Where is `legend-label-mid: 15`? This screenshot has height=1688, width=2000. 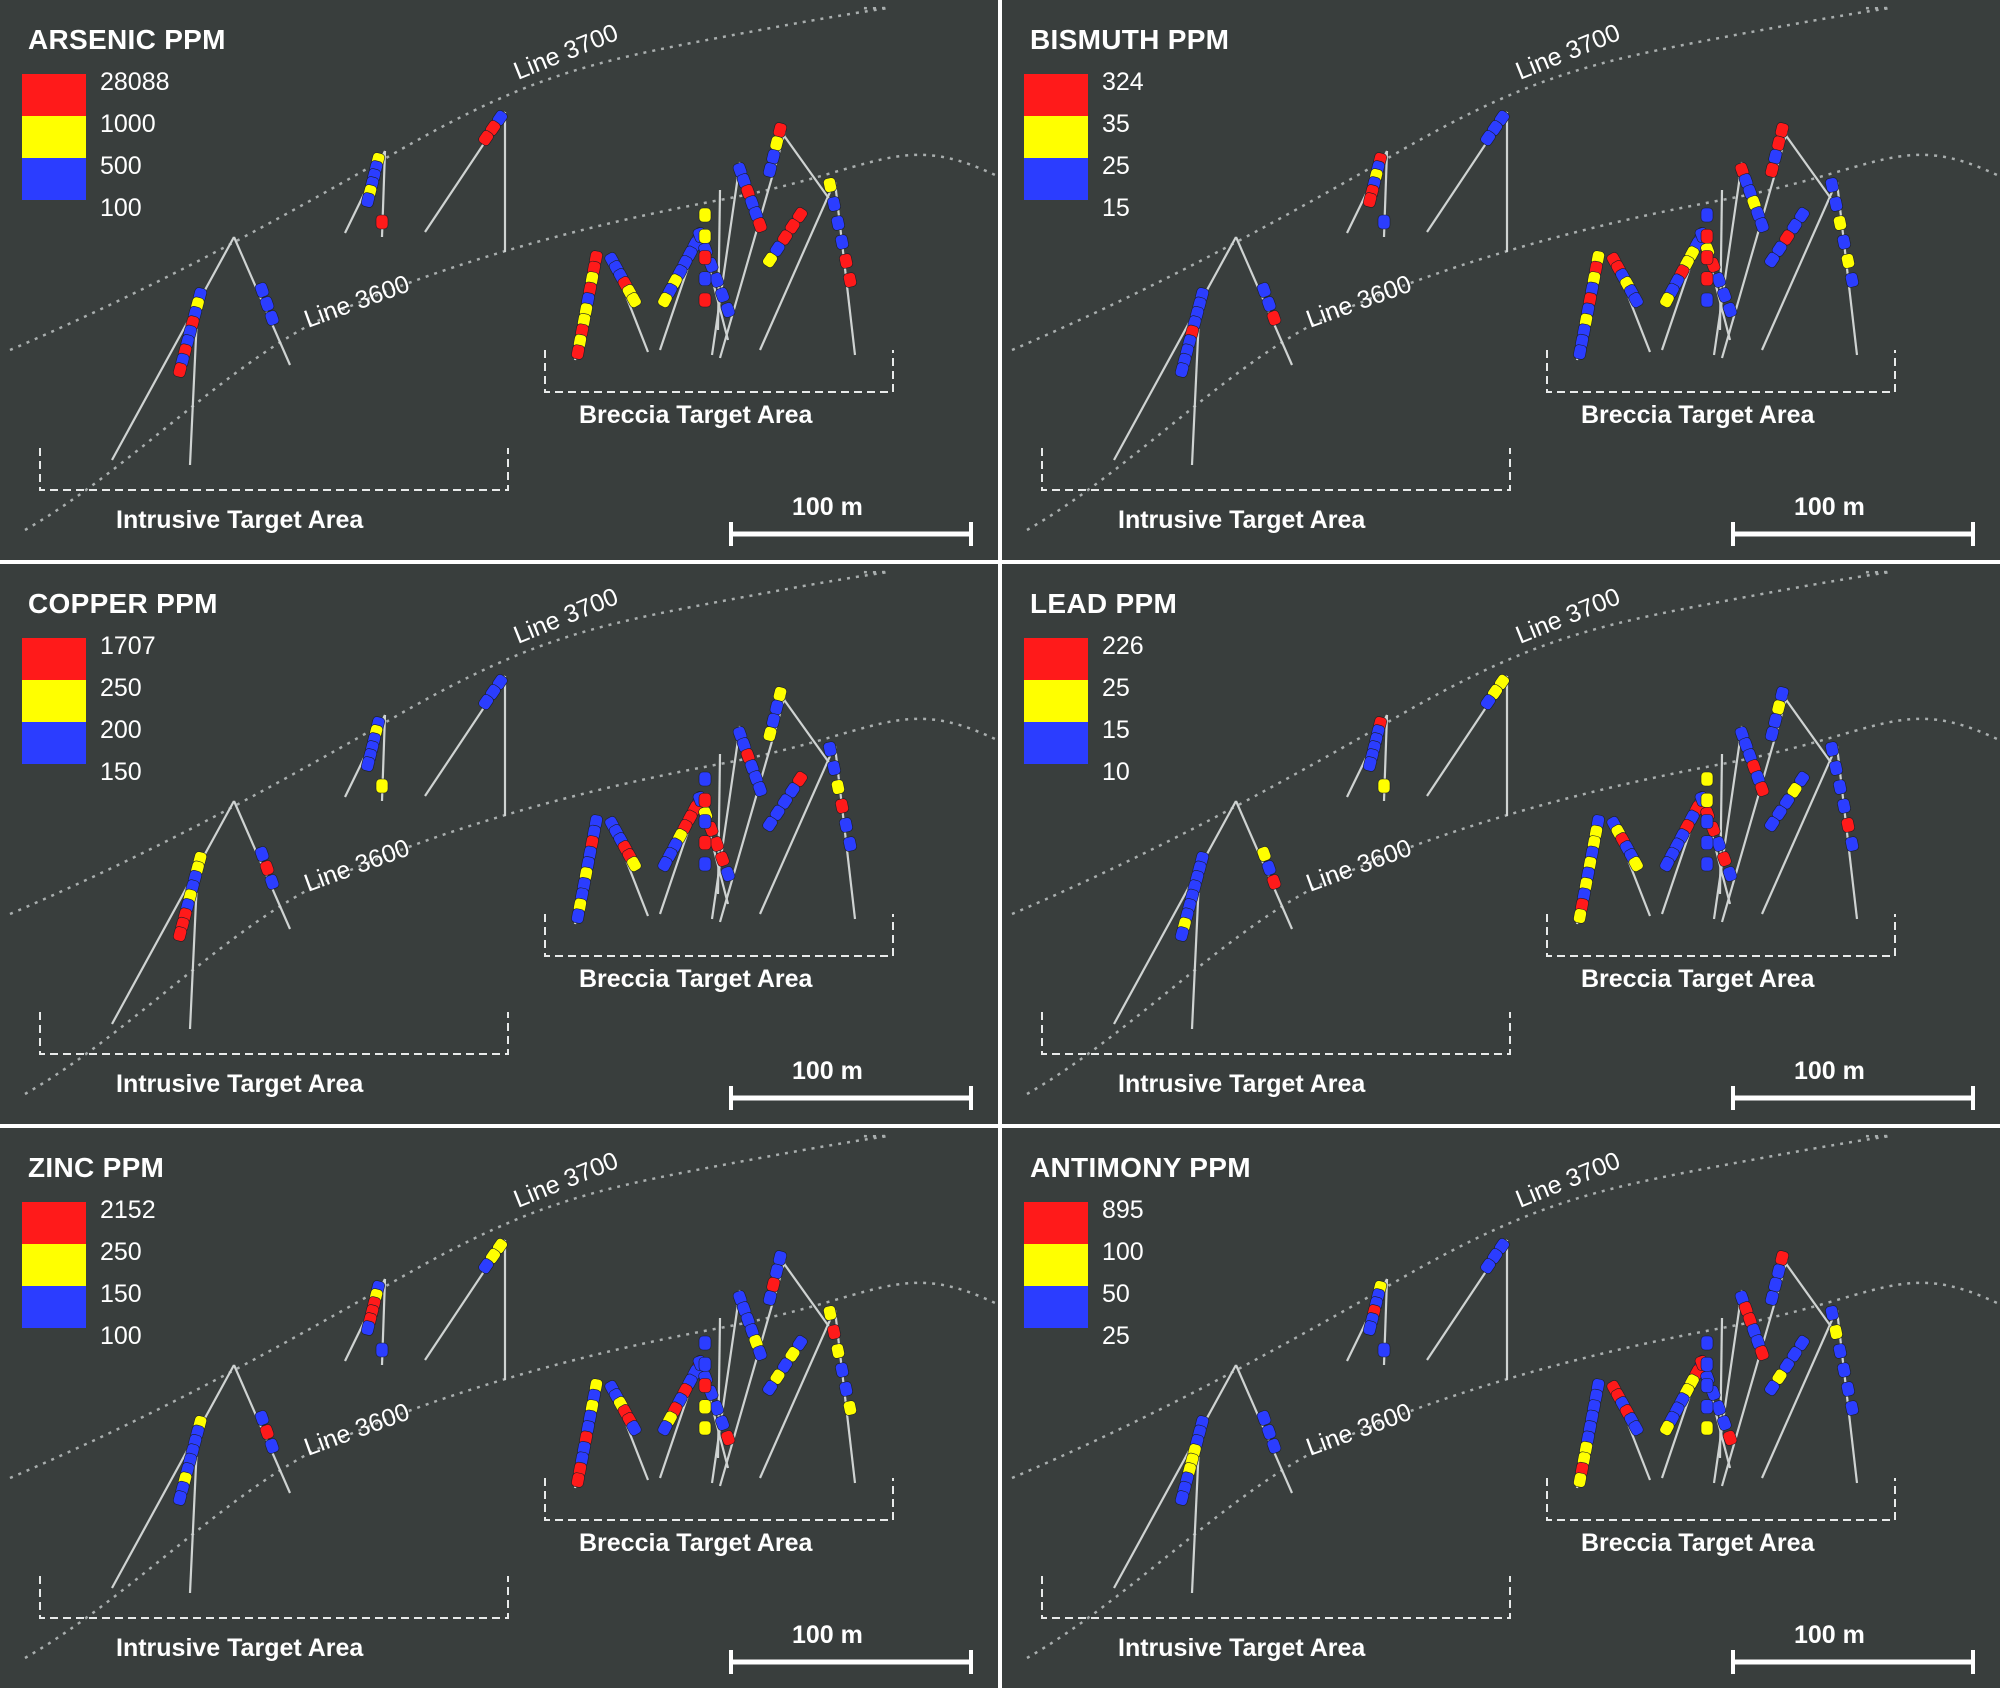
legend-label-mid: 15 is located at coordinates (1116, 730).